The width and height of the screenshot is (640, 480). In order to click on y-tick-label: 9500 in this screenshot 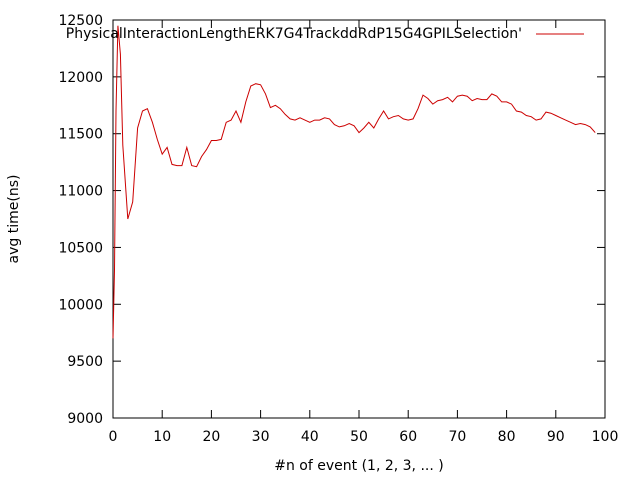, I will do `click(85, 362)`.